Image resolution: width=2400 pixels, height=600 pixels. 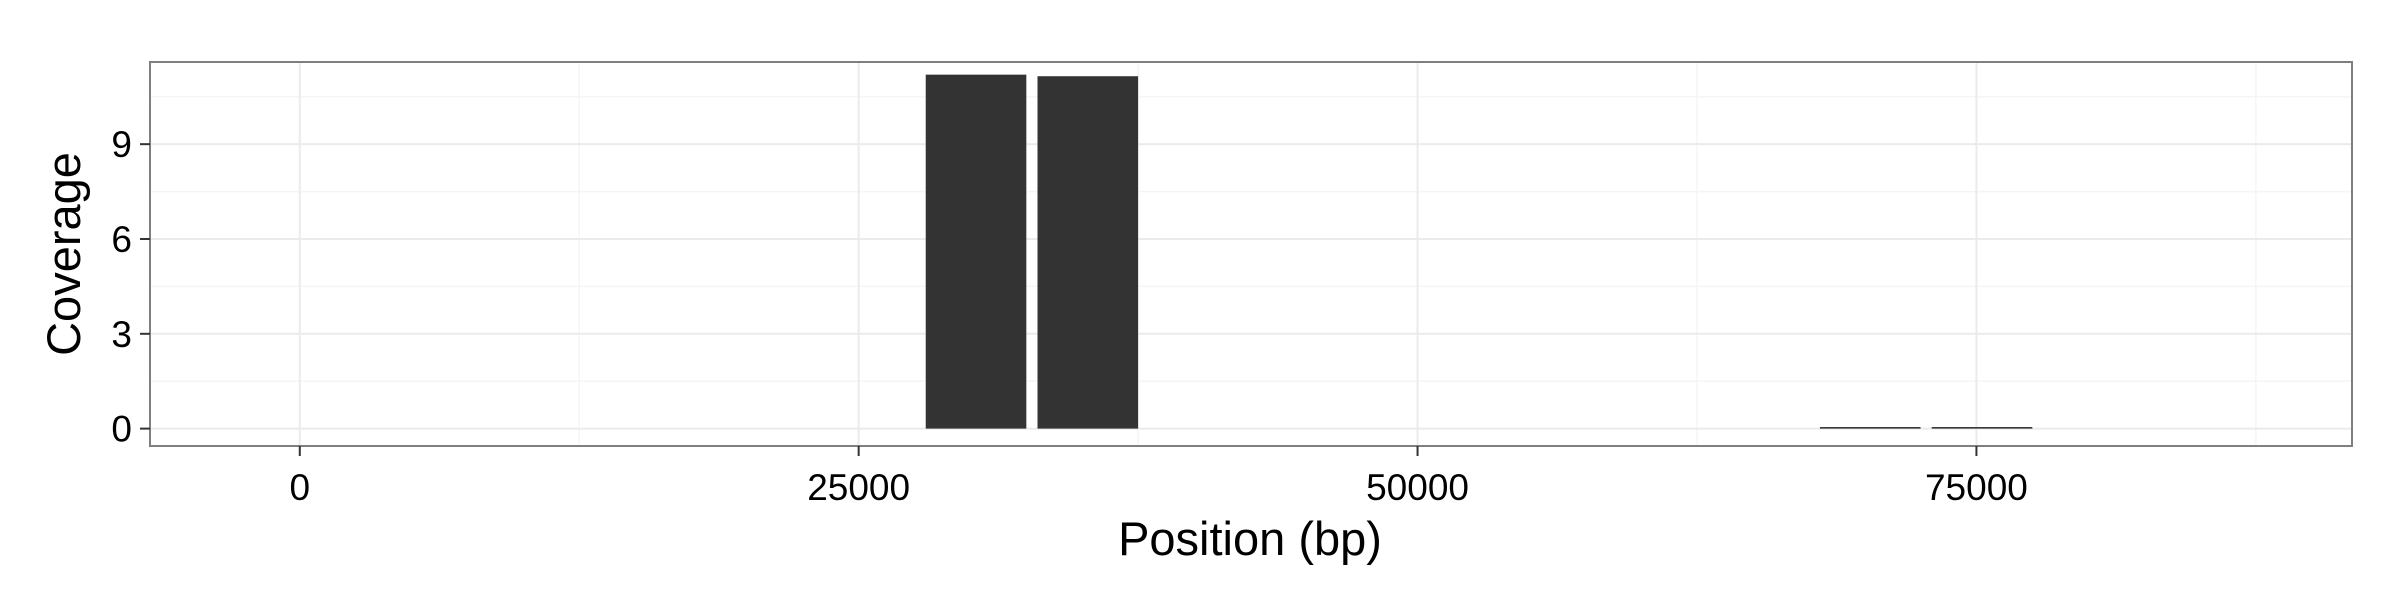 I want to click on x-tick-label: 75000, so click(x=1976, y=487).